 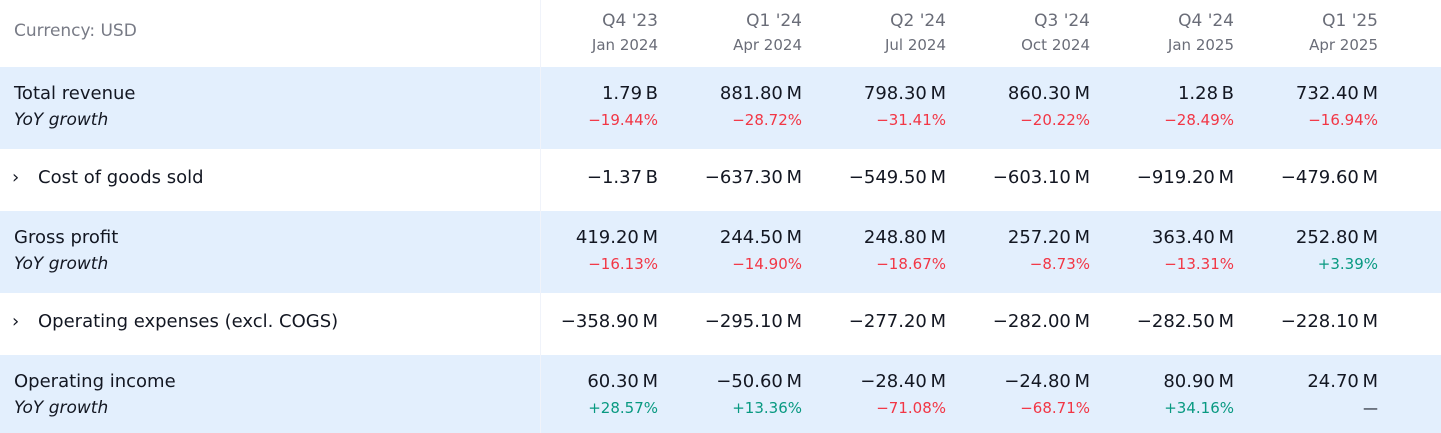 I want to click on period-date: Oct 2024, so click(x=1055, y=45).